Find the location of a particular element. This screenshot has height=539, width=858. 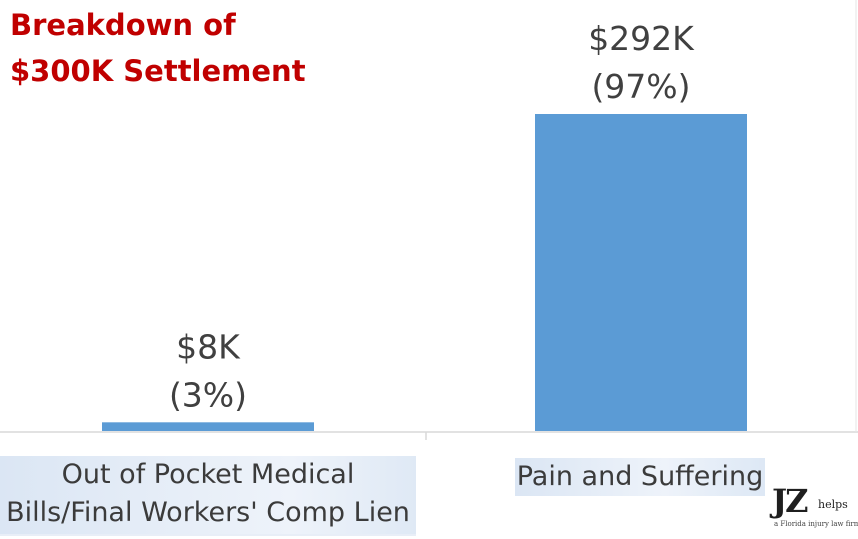

category-label-pain: Pain and Suffering is located at coordinates (640, 477).